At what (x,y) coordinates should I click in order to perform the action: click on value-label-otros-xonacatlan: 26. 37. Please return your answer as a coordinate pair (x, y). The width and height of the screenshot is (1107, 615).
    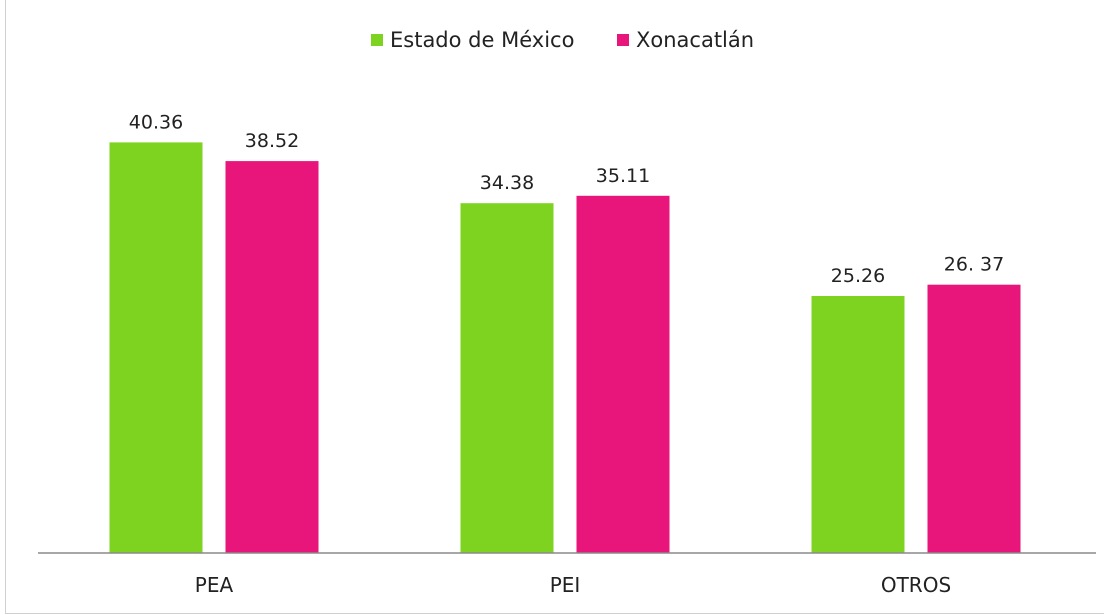
    Looking at the image, I should click on (974, 265).